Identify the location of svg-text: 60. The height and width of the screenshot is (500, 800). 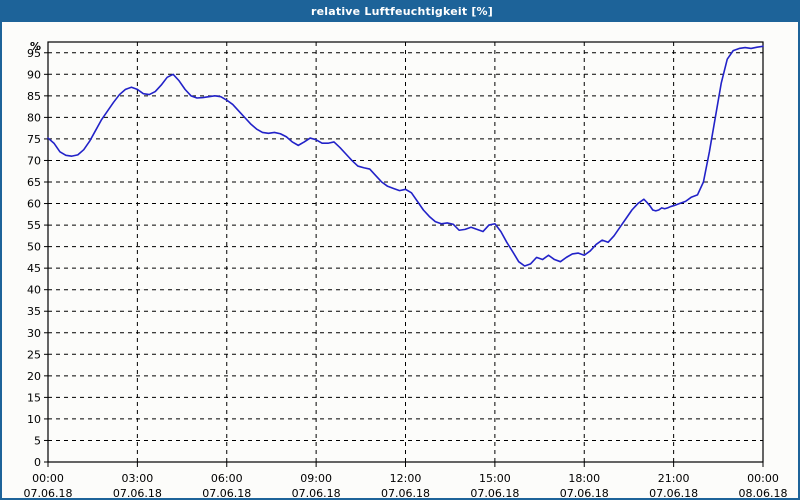
(34, 204).